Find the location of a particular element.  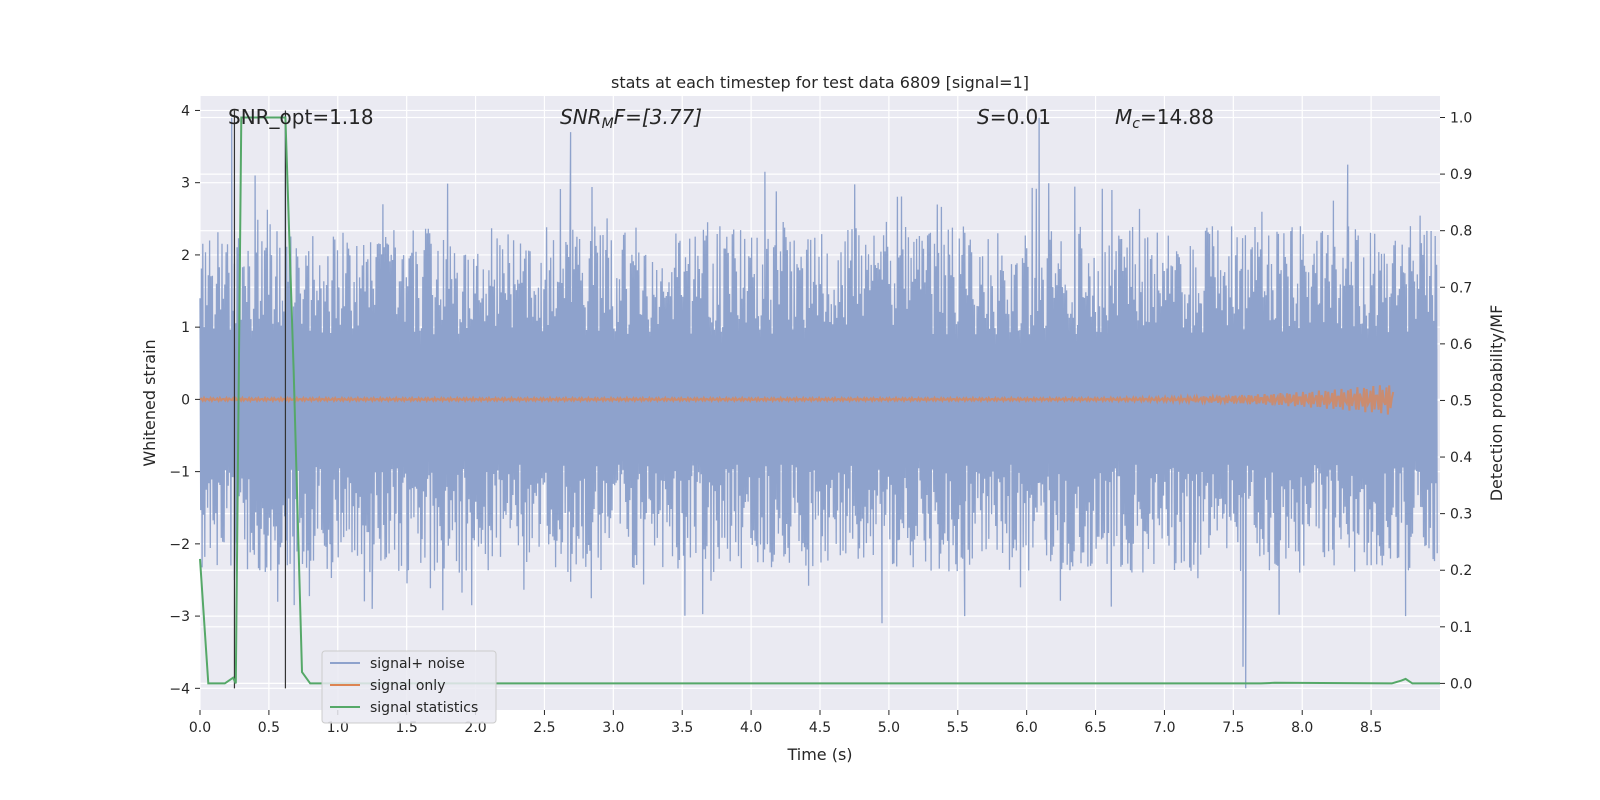

y-tick-label: 2 is located at coordinates (185, 256).